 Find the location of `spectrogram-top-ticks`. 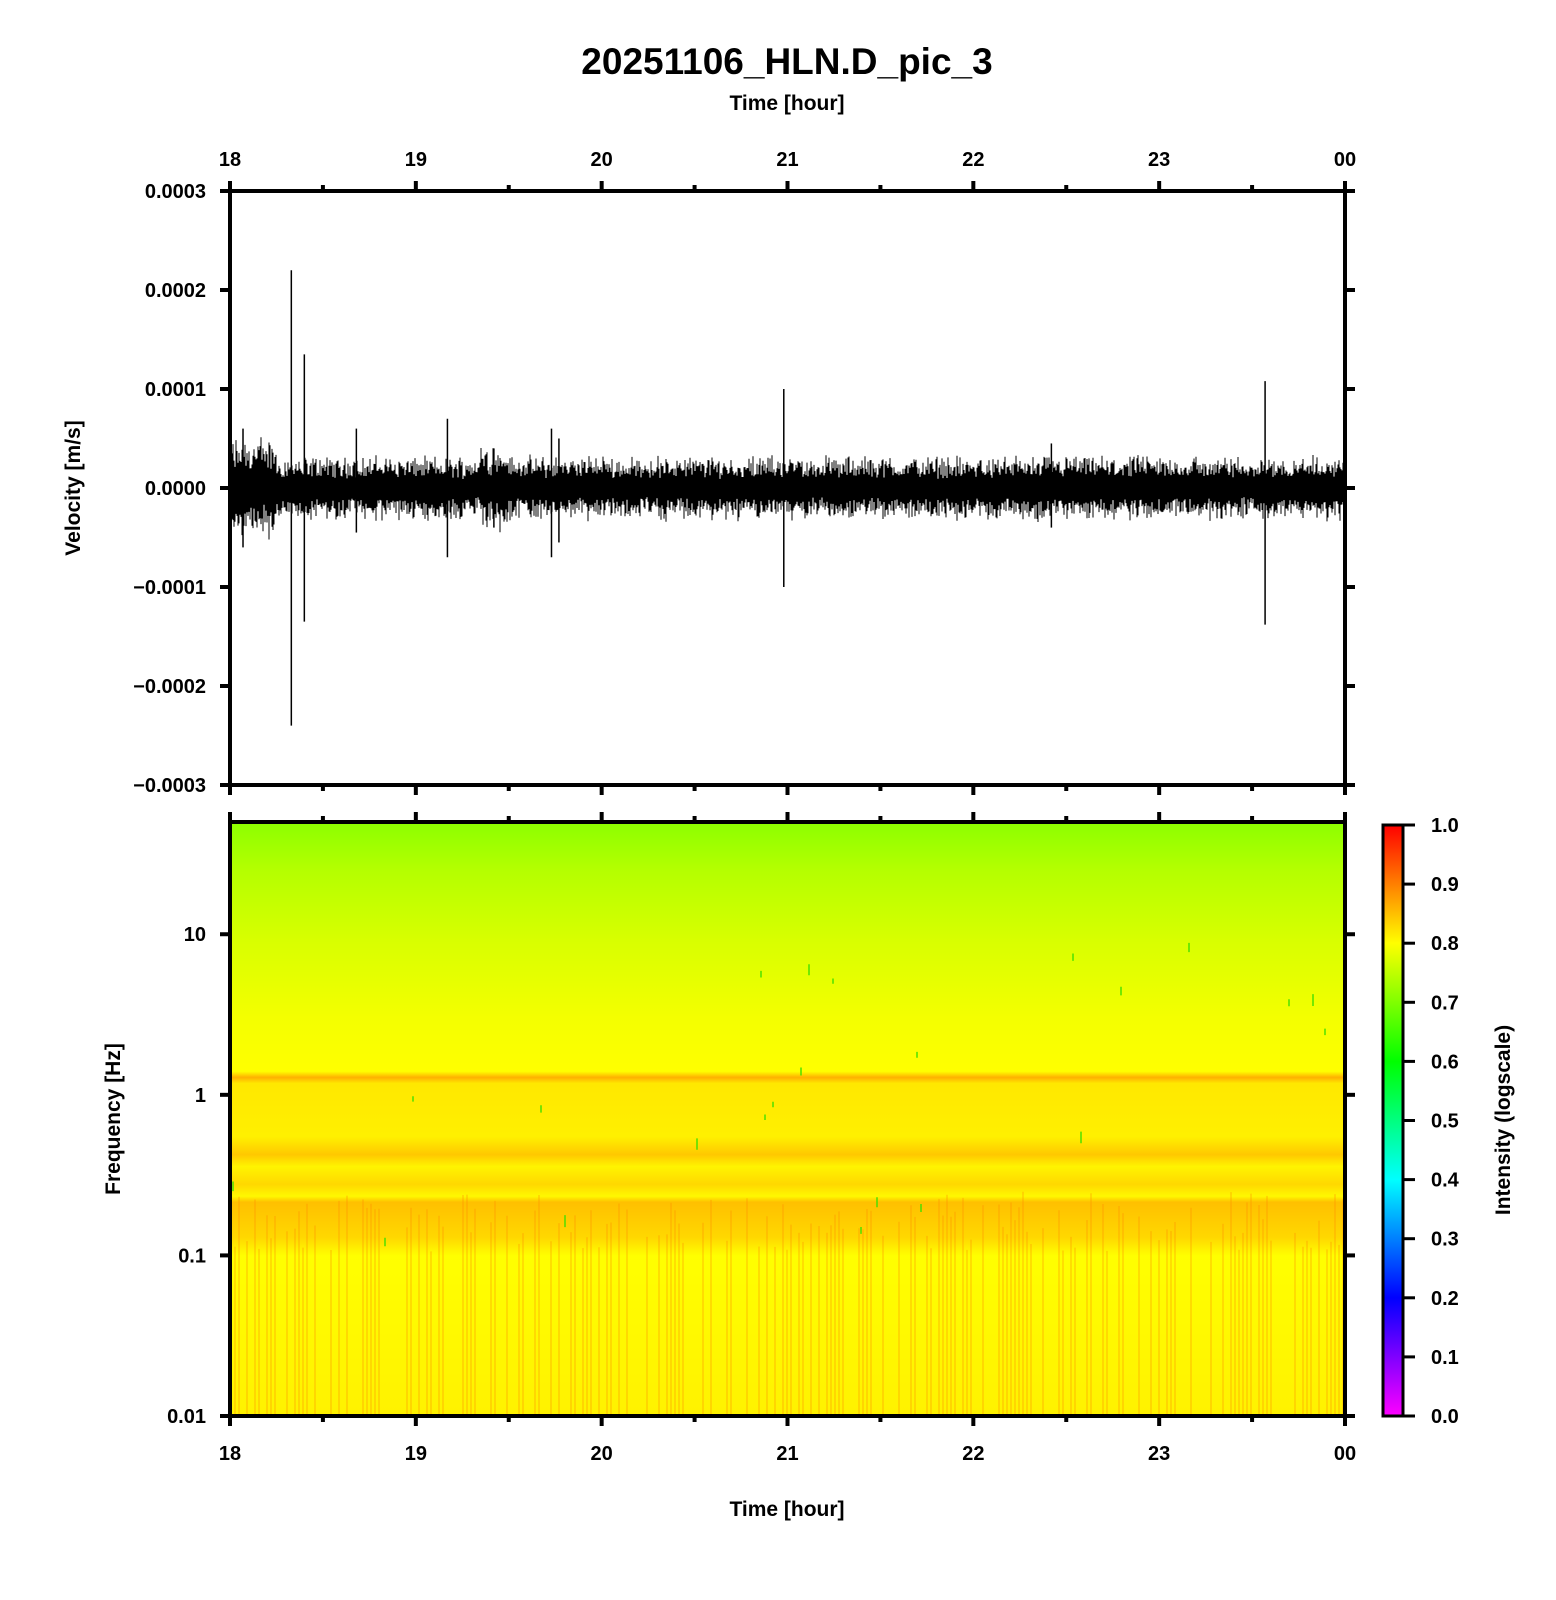

spectrogram-top-ticks is located at coordinates (787, 817).